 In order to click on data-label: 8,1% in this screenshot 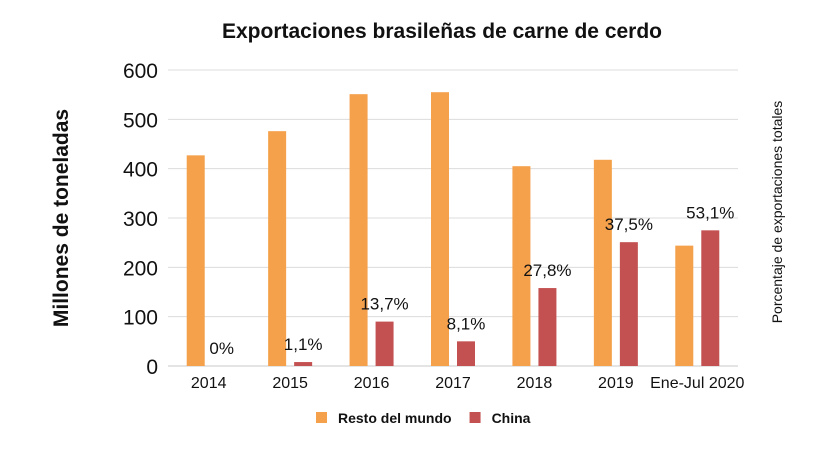, I will do `click(466, 323)`.